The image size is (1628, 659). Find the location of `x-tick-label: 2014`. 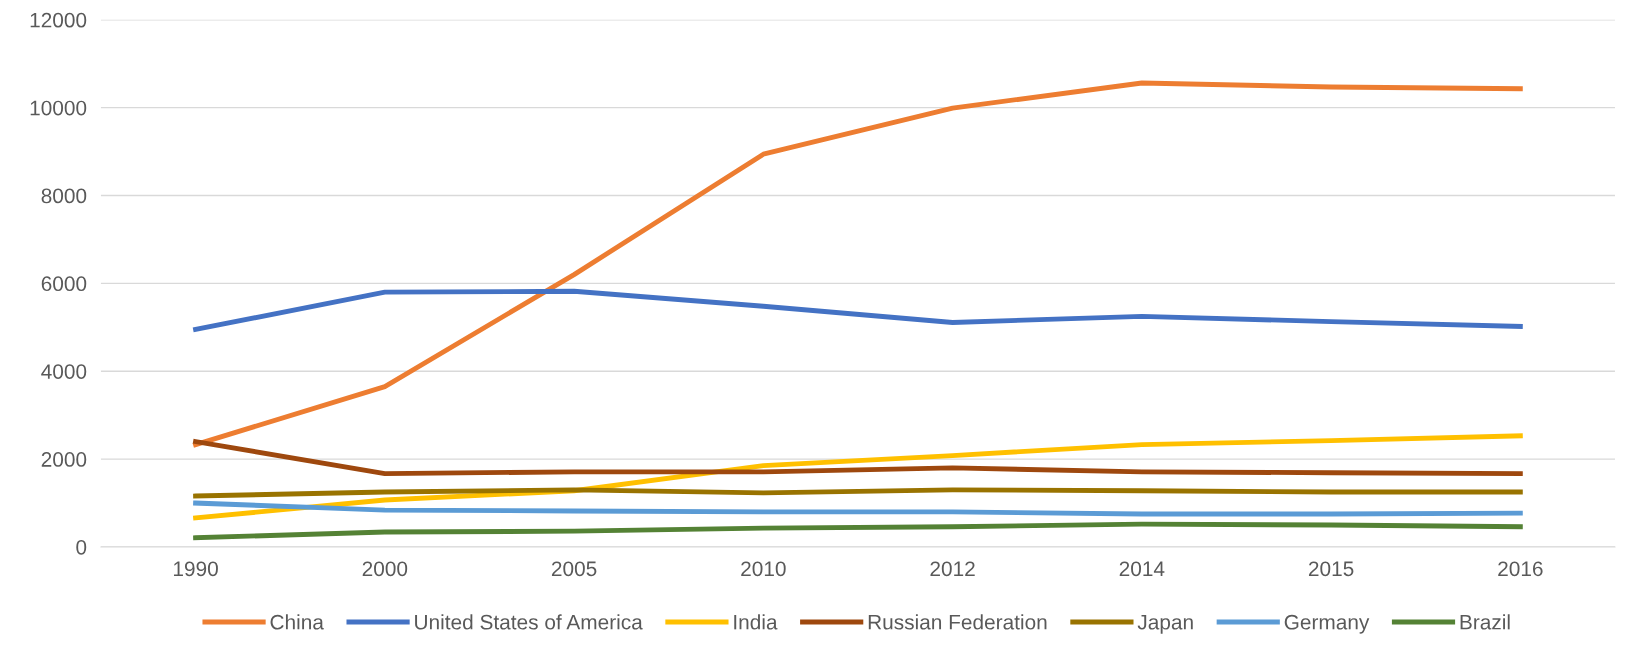

x-tick-label: 2014 is located at coordinates (1142, 569).